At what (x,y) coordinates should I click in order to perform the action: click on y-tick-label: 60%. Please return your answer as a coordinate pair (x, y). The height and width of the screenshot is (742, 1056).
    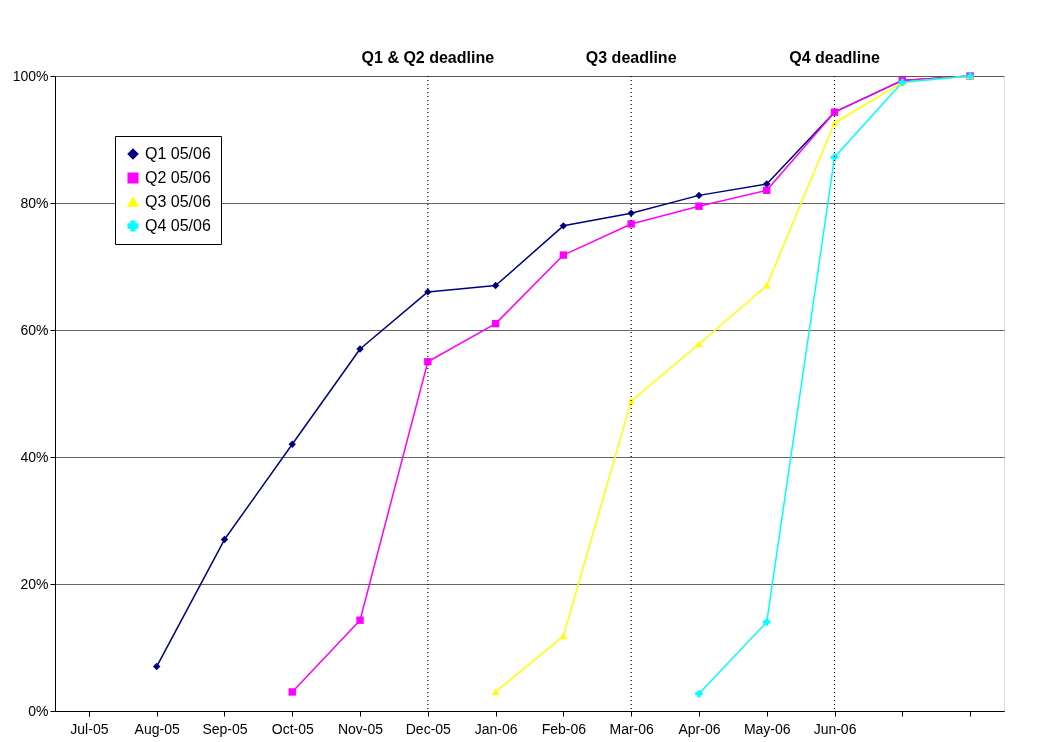
    Looking at the image, I should click on (34, 329).